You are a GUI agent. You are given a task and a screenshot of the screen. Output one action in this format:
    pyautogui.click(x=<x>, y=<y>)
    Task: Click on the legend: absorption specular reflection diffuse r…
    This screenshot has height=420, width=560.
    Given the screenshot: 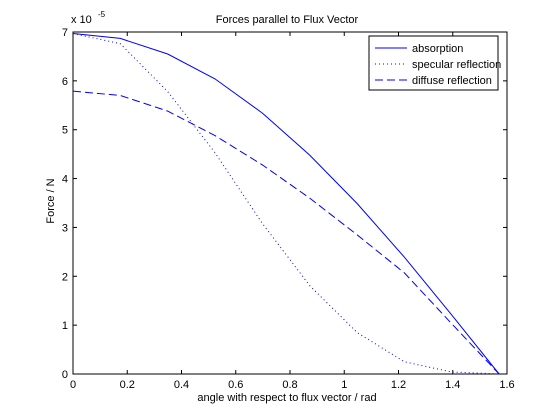 What is the action you would take?
    pyautogui.click(x=434, y=63)
    